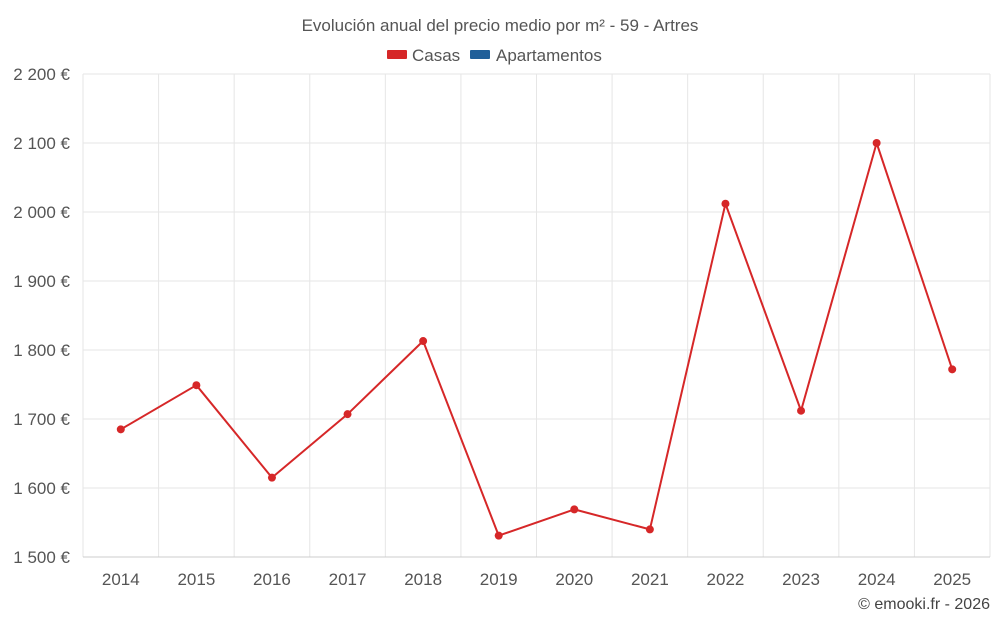 The height and width of the screenshot is (625, 1000). I want to click on legend-label-casas: Casas, so click(436, 55).